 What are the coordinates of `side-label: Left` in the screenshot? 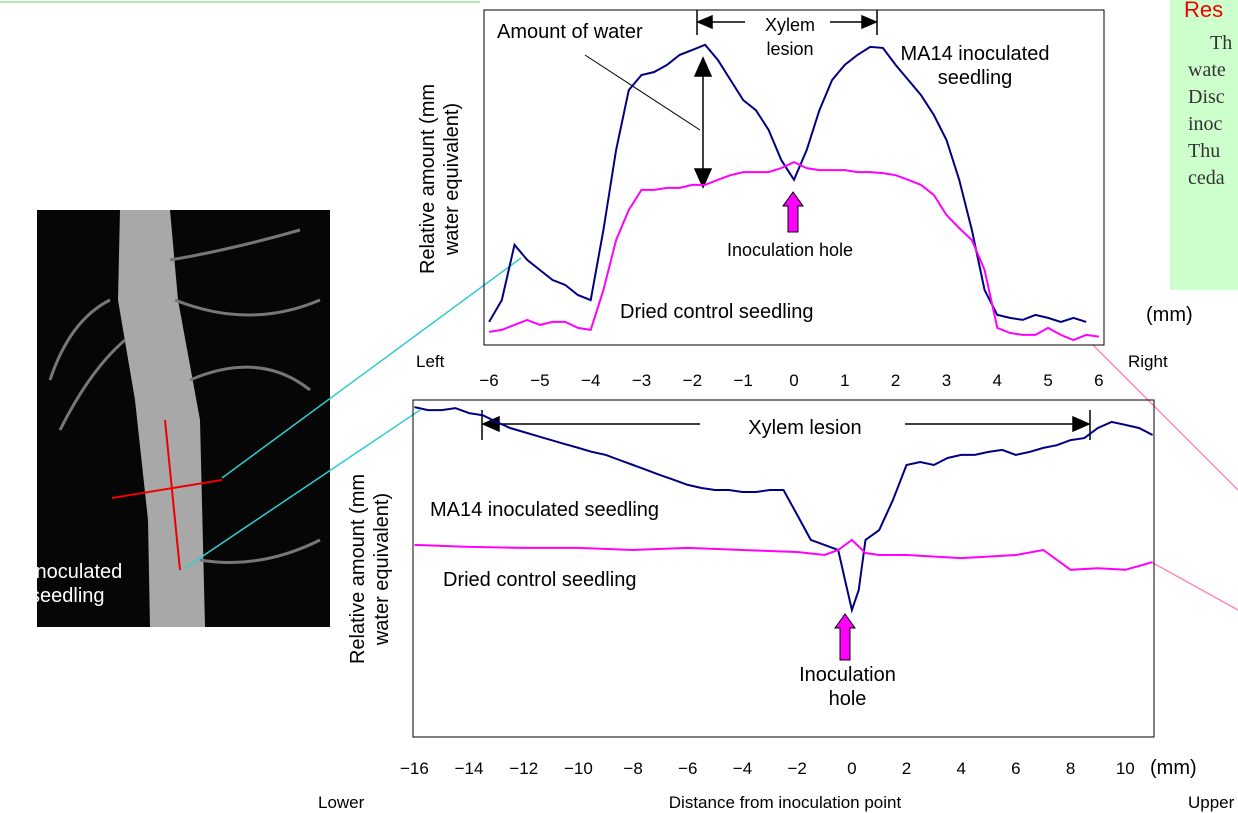 It's located at (430, 361).